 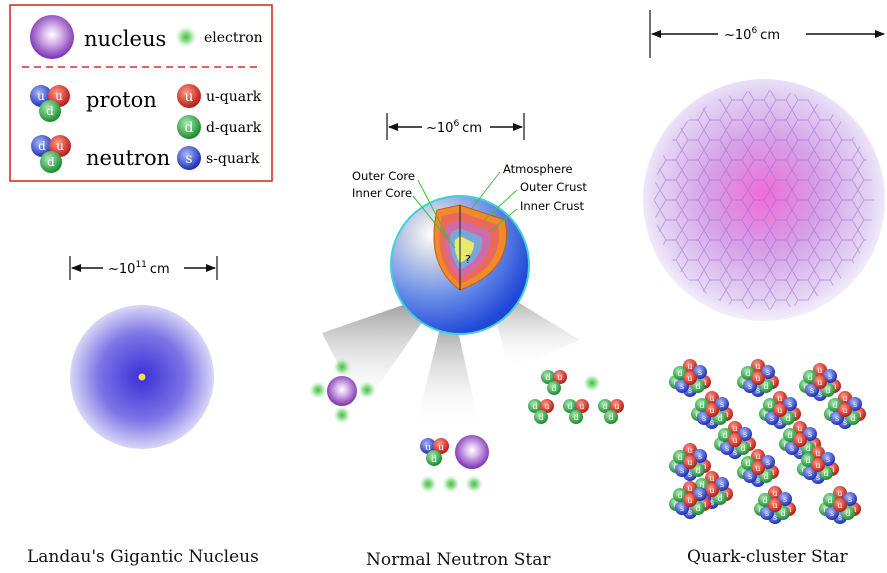 What do you see at coordinates (125, 39) in the screenshot?
I see `legend-nucleus-label: nucleus` at bounding box center [125, 39].